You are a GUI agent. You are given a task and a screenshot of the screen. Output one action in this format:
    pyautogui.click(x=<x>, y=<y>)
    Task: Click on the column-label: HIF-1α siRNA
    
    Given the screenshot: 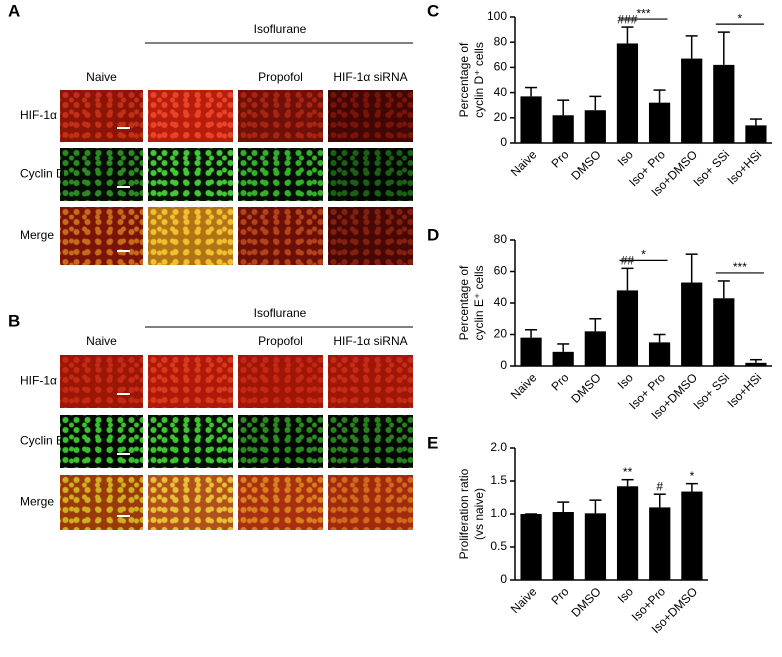 What is the action you would take?
    pyautogui.click(x=370, y=341)
    